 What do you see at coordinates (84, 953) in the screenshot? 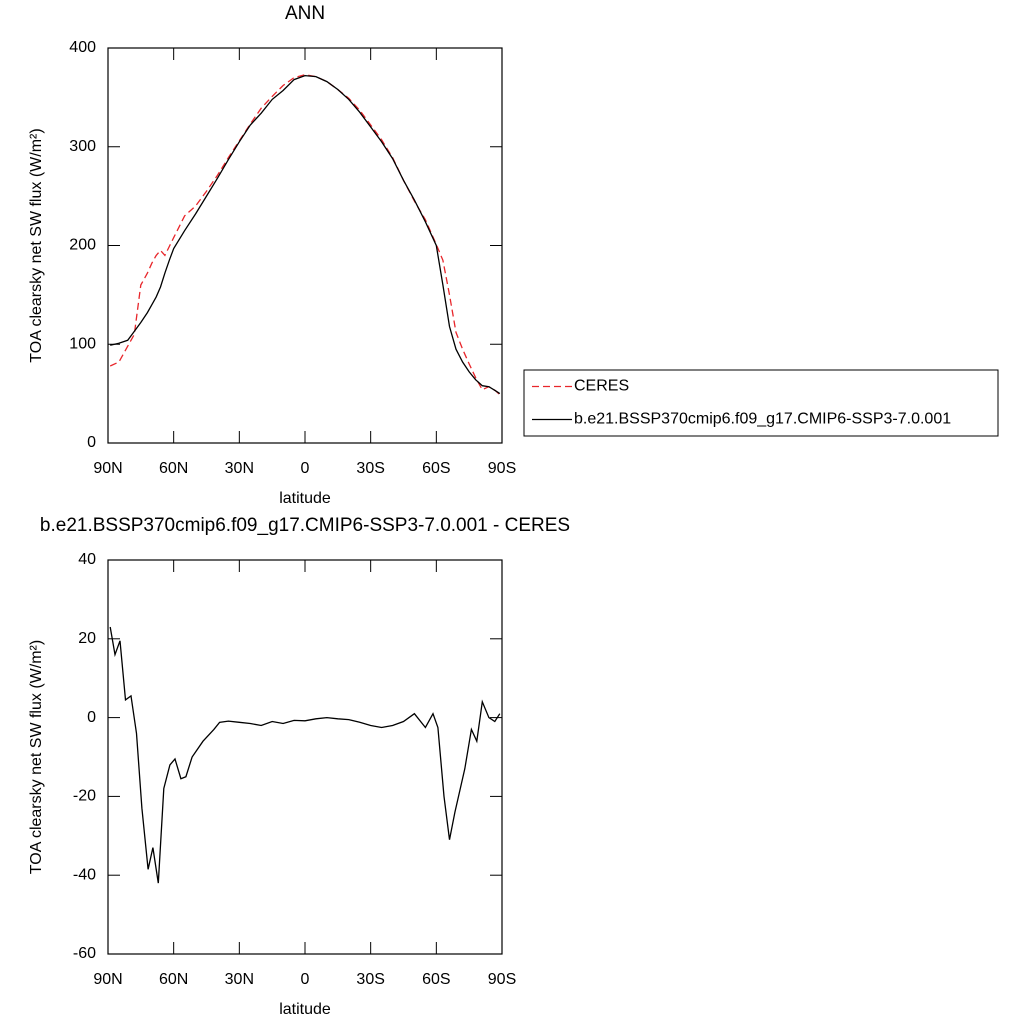
I see `y-tick-label: -60` at bounding box center [84, 953].